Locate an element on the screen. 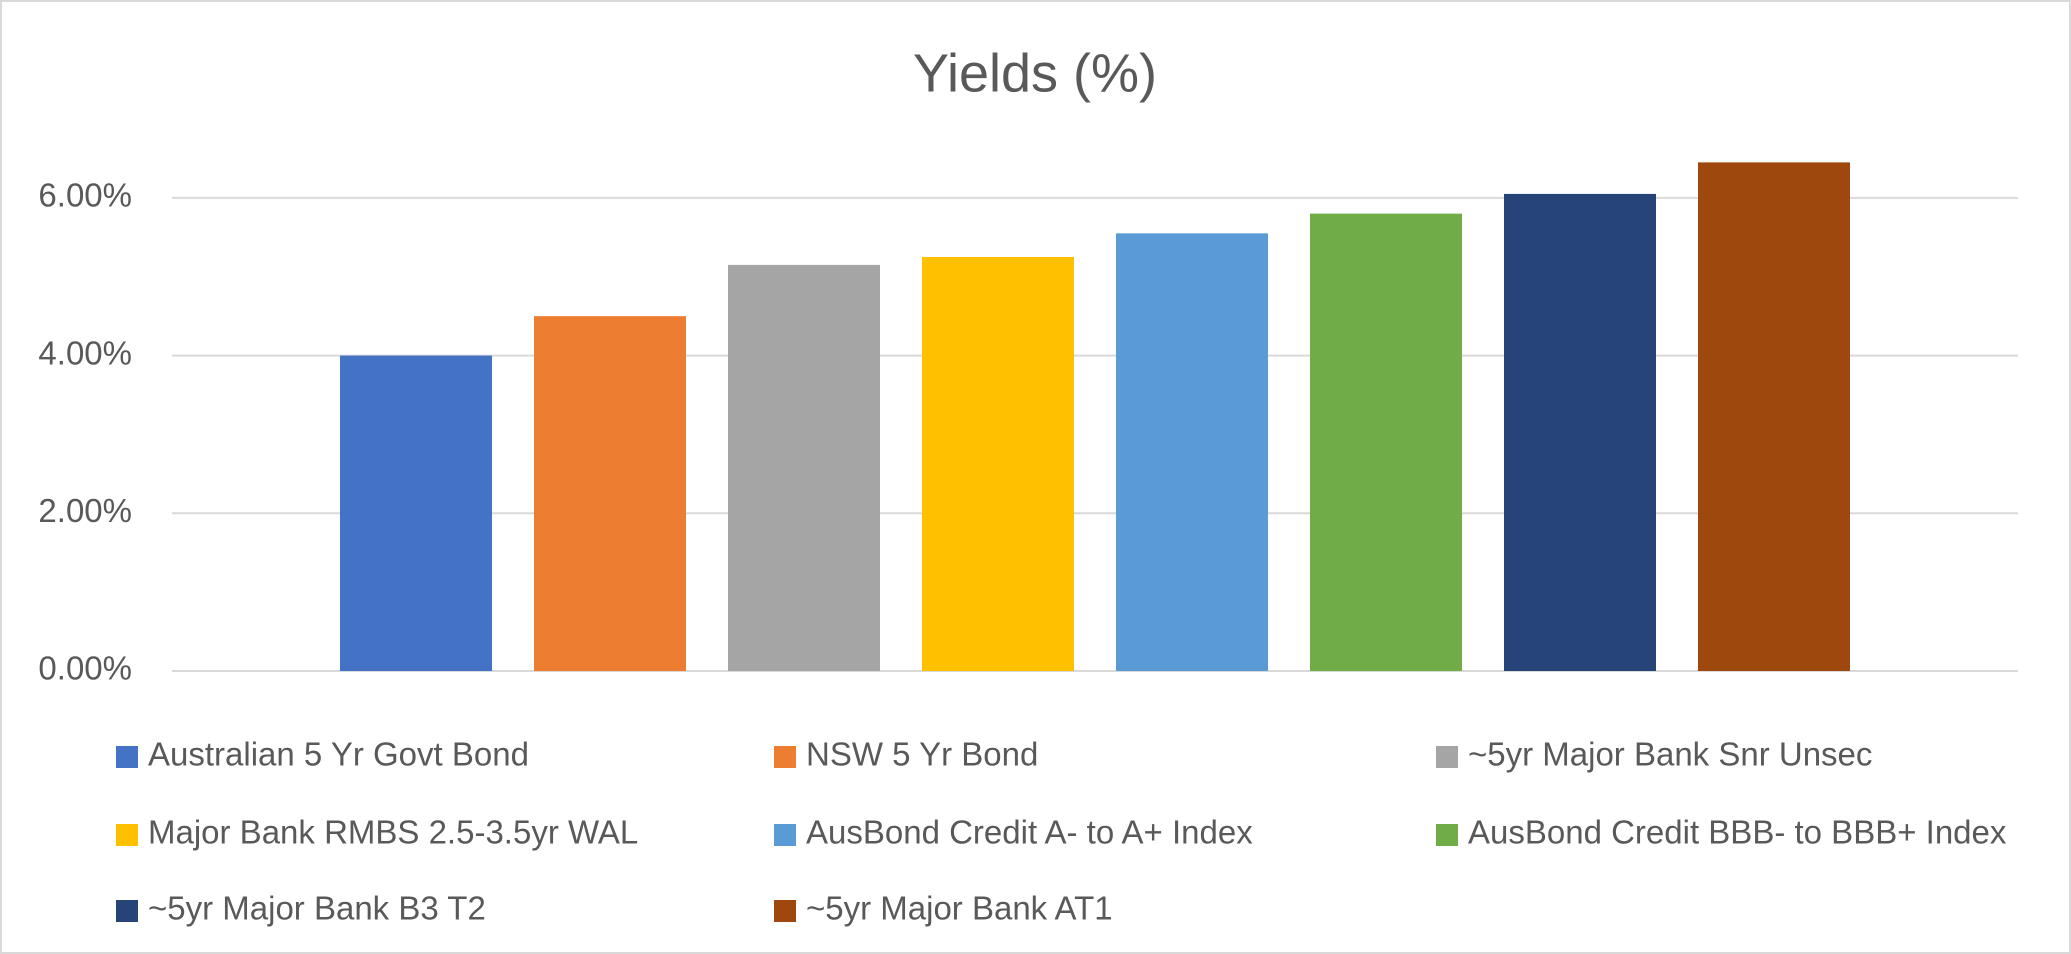 The image size is (2071, 954). legend-label: AusBond Credit A- to A+ Index is located at coordinates (1029, 832).